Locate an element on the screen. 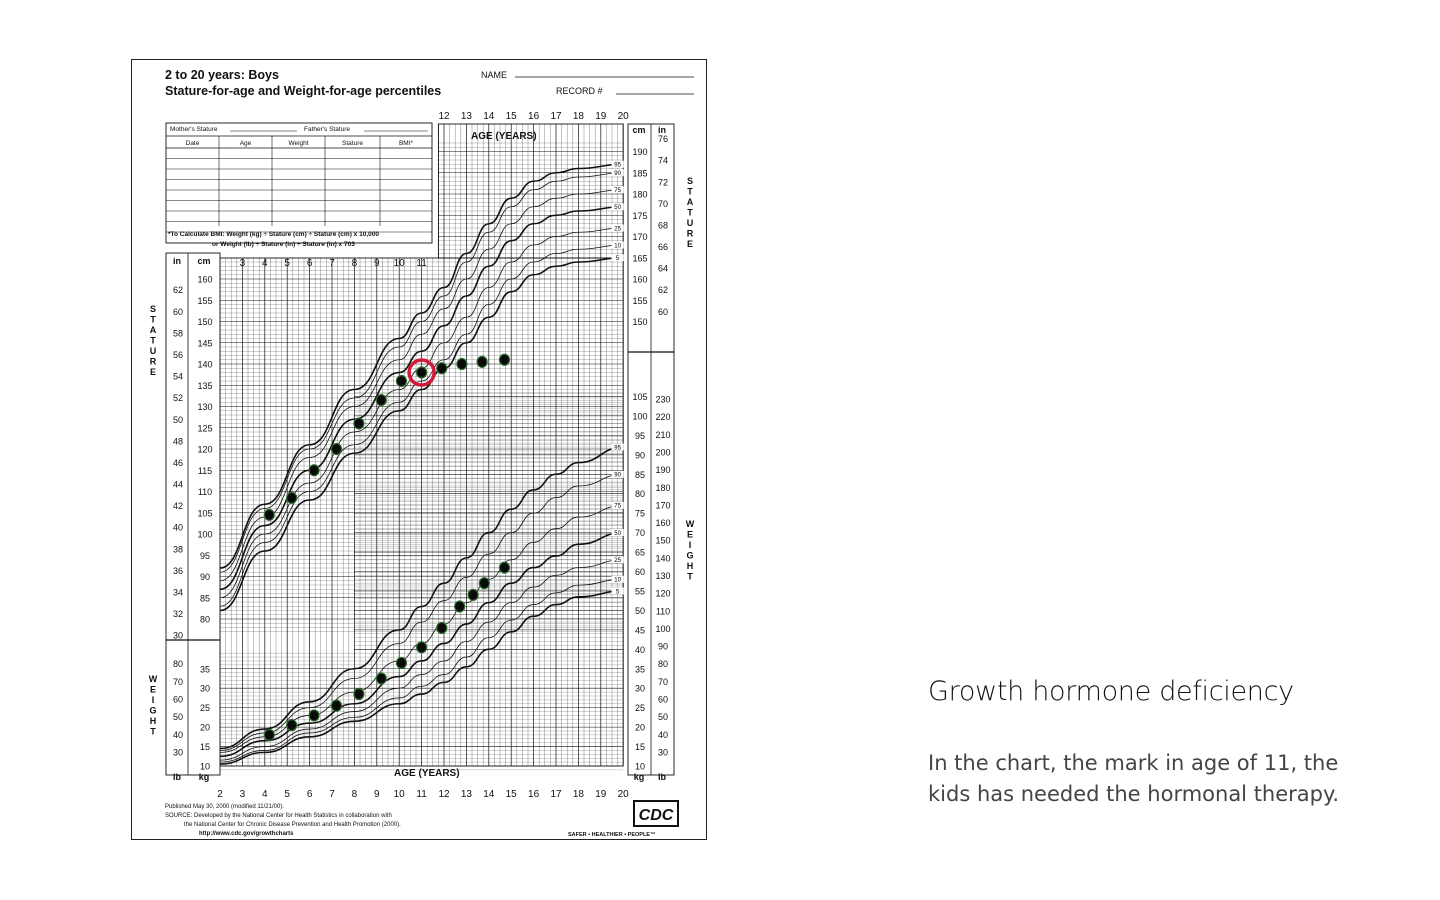 This screenshot has width=1440, height=900. age-tick-inner: 11 is located at coordinates (421, 263).